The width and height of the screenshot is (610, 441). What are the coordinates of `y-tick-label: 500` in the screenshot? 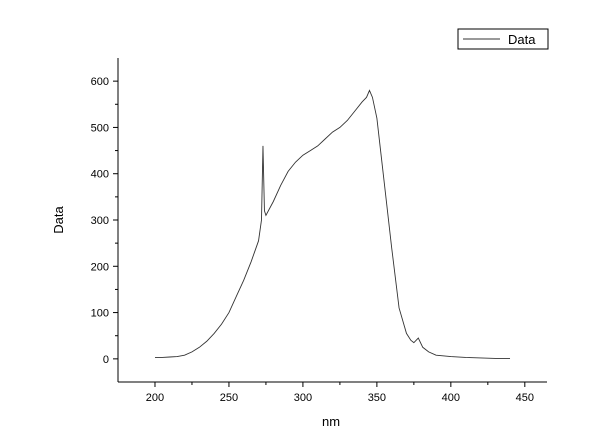 It's located at (100, 128).